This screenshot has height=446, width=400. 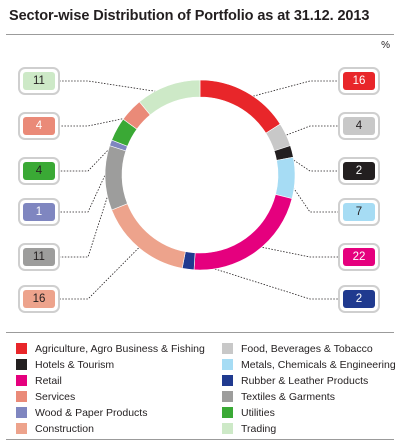 I want to click on value-label-rubber-and-leather-products: 2, so click(x=359, y=299).